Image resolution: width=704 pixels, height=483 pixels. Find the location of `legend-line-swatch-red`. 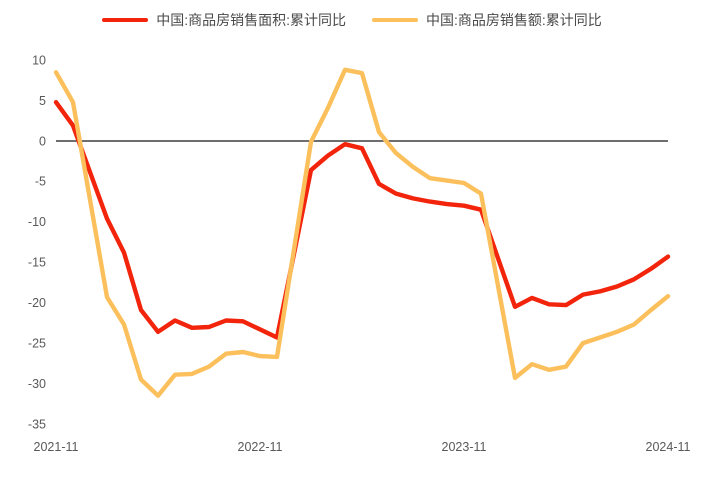

legend-line-swatch-red is located at coordinates (125, 20).